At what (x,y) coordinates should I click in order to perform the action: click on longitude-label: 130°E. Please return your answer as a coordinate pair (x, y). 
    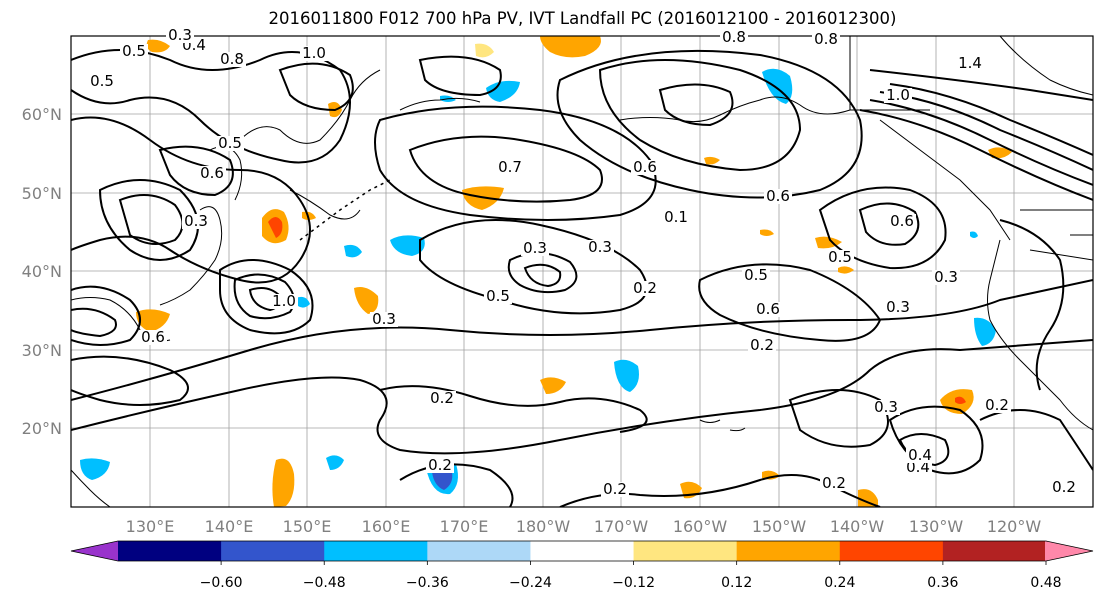
    Looking at the image, I should click on (150, 526).